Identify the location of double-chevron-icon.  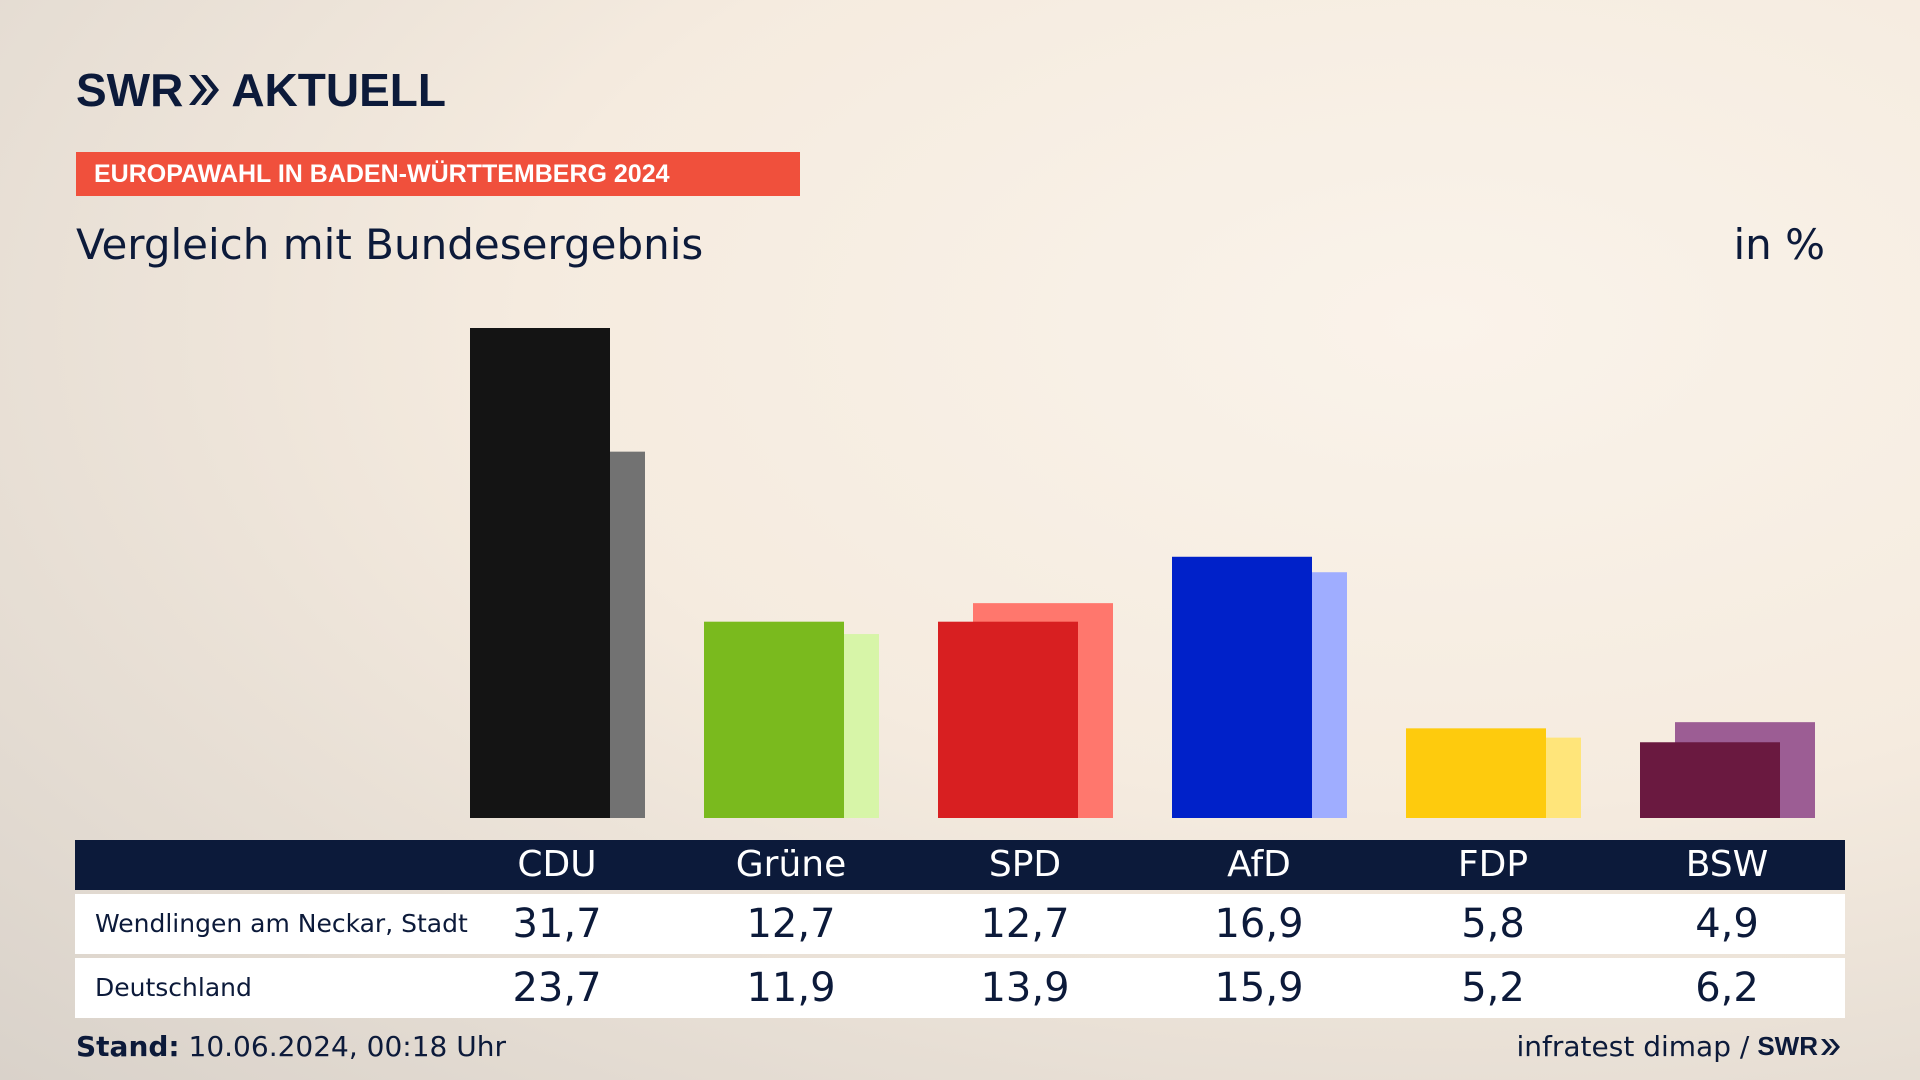
(204, 90).